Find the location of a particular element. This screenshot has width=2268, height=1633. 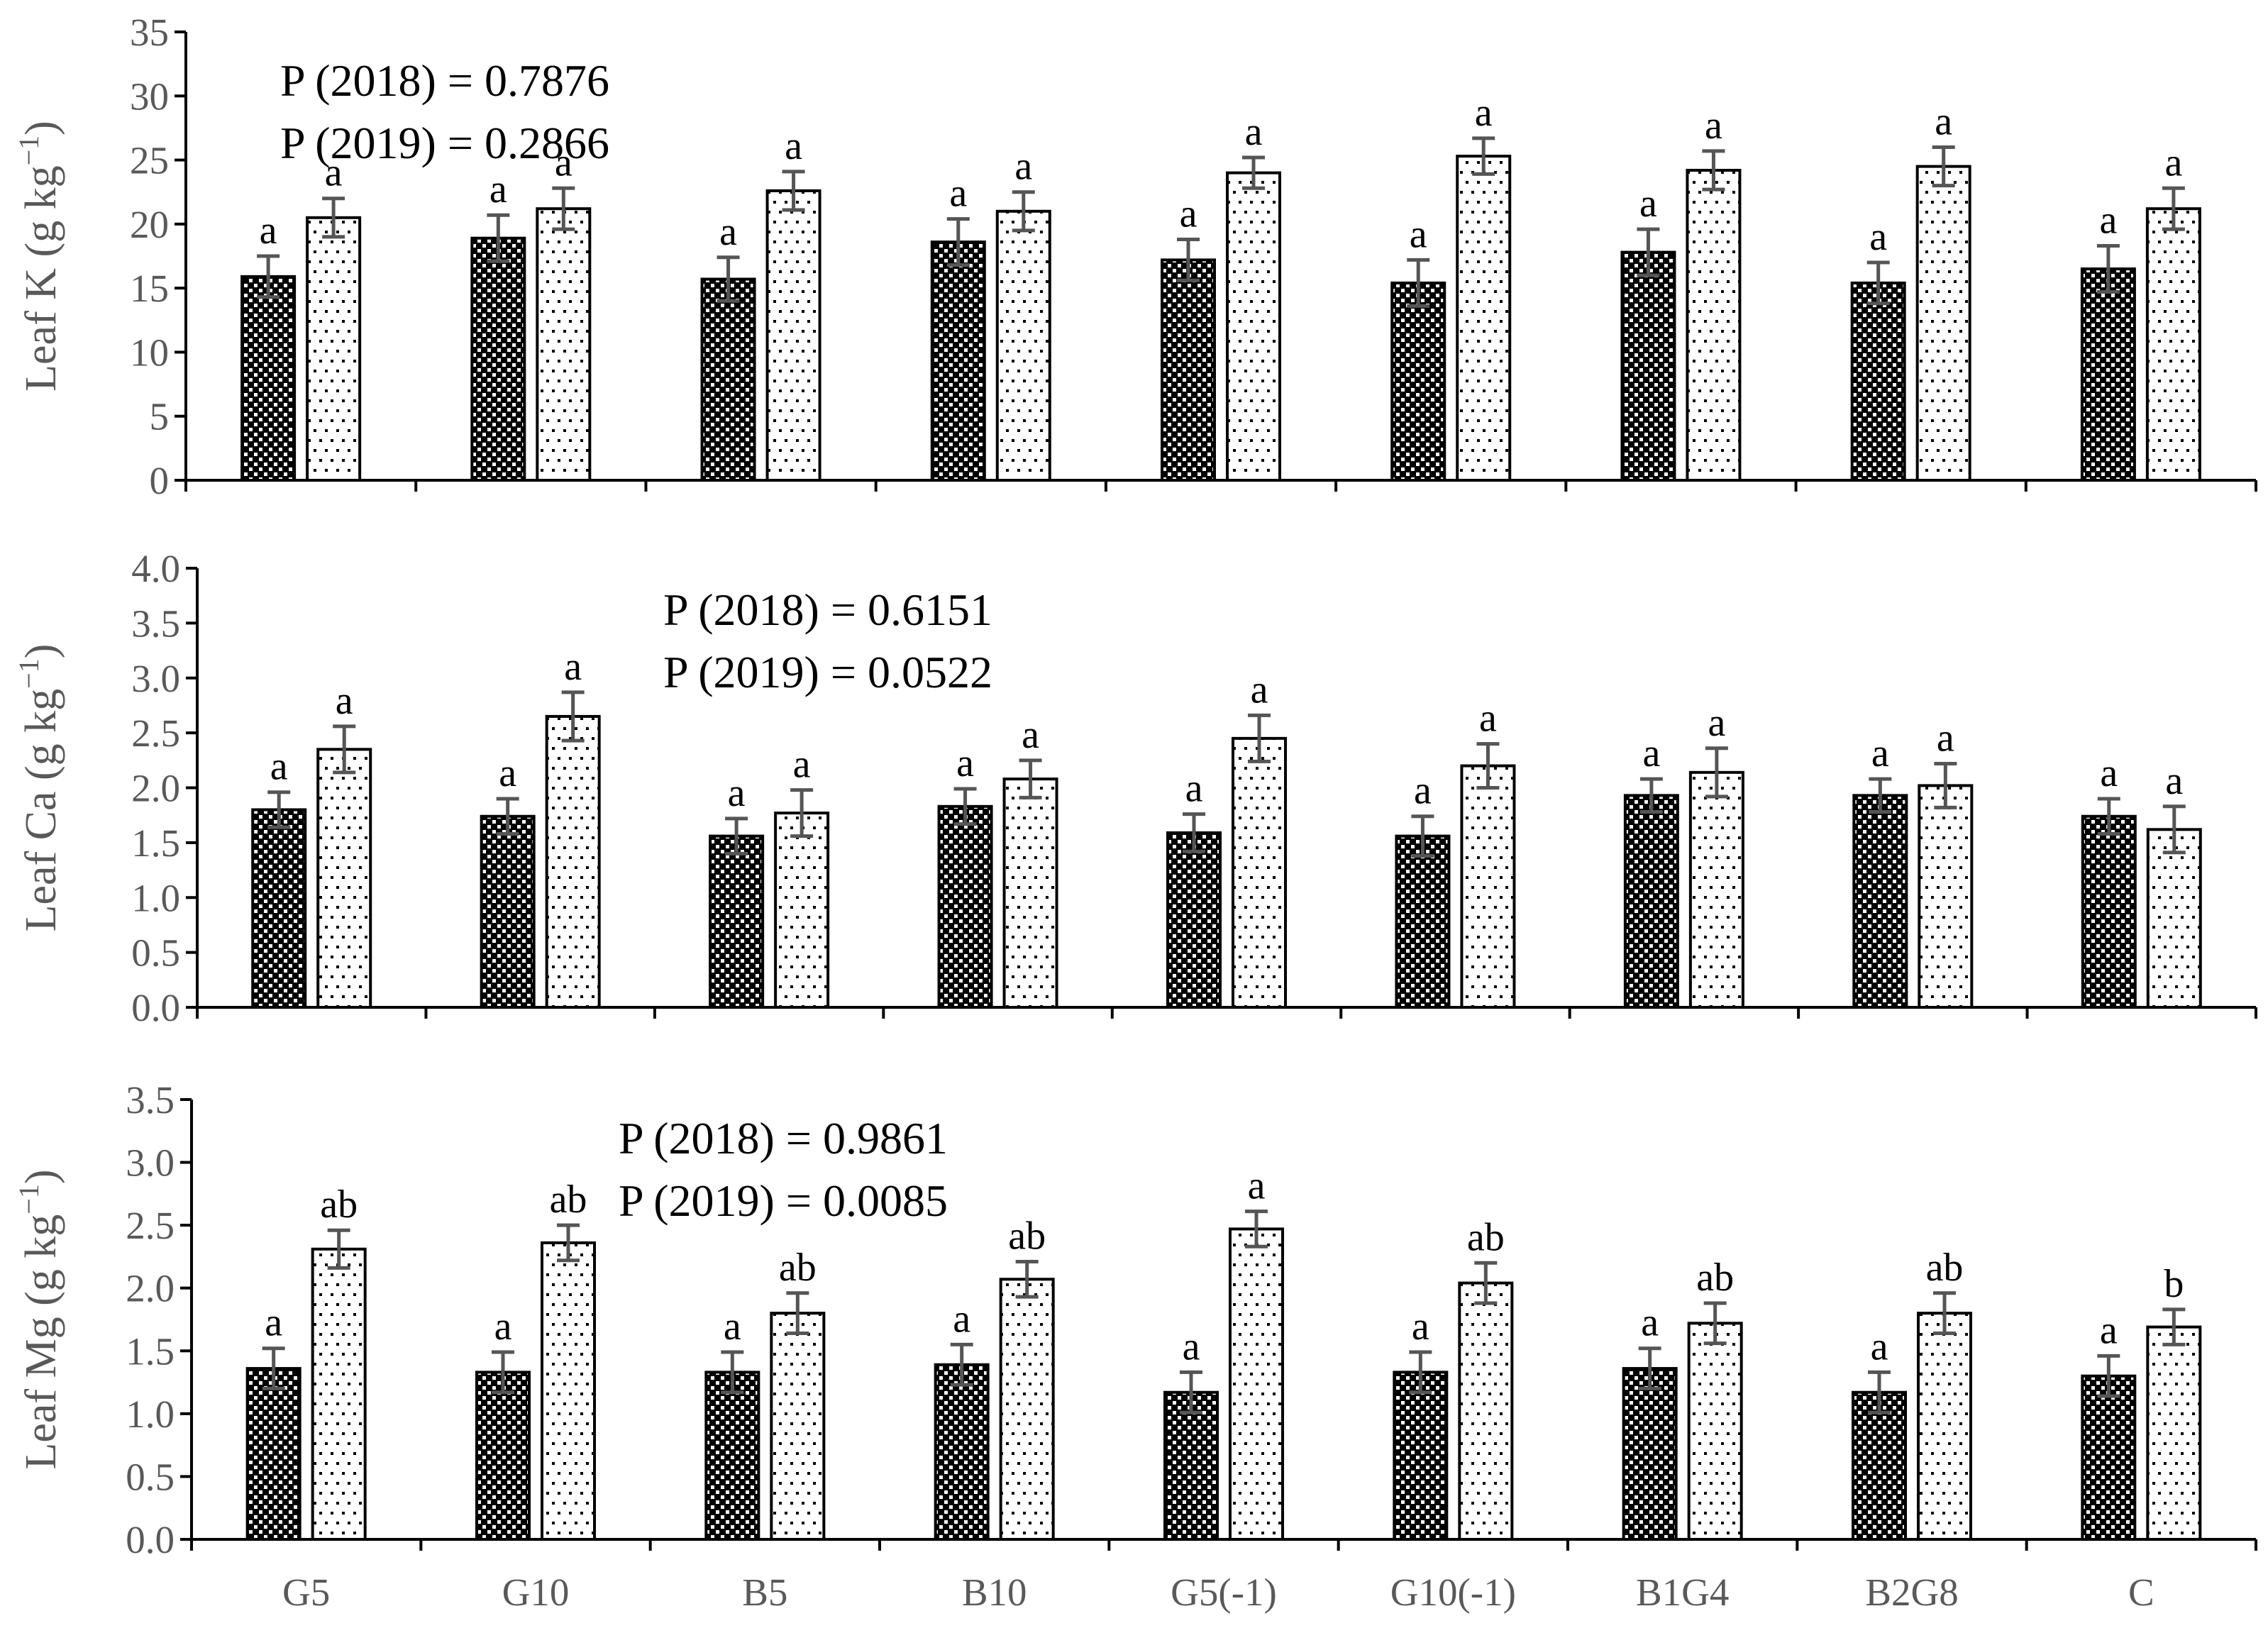

y-tick-label: 35 is located at coordinates (149, 32).